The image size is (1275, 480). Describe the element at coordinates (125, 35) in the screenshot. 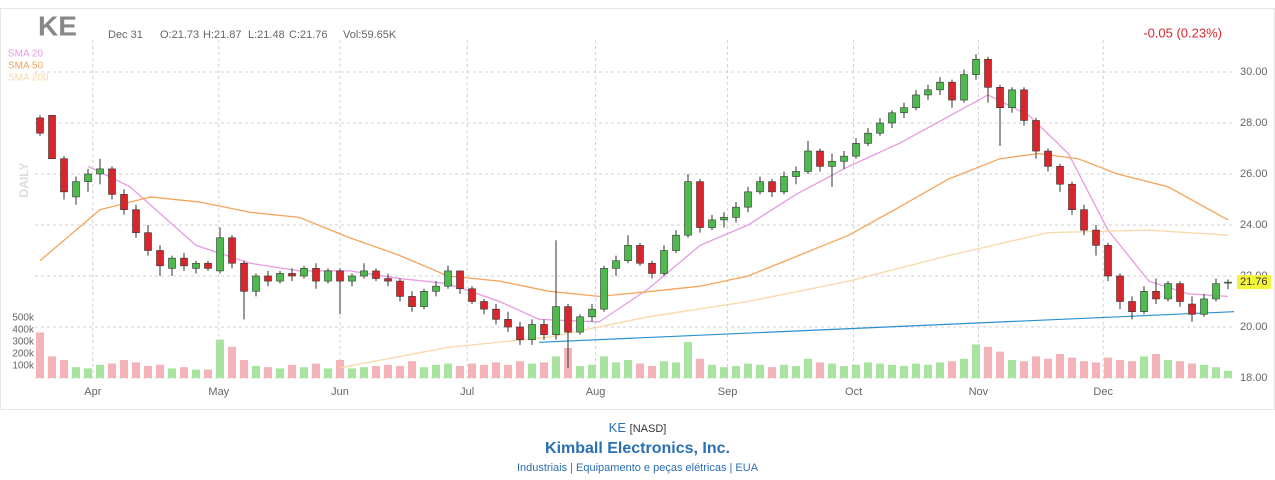

I see `date: Dec 31` at that location.